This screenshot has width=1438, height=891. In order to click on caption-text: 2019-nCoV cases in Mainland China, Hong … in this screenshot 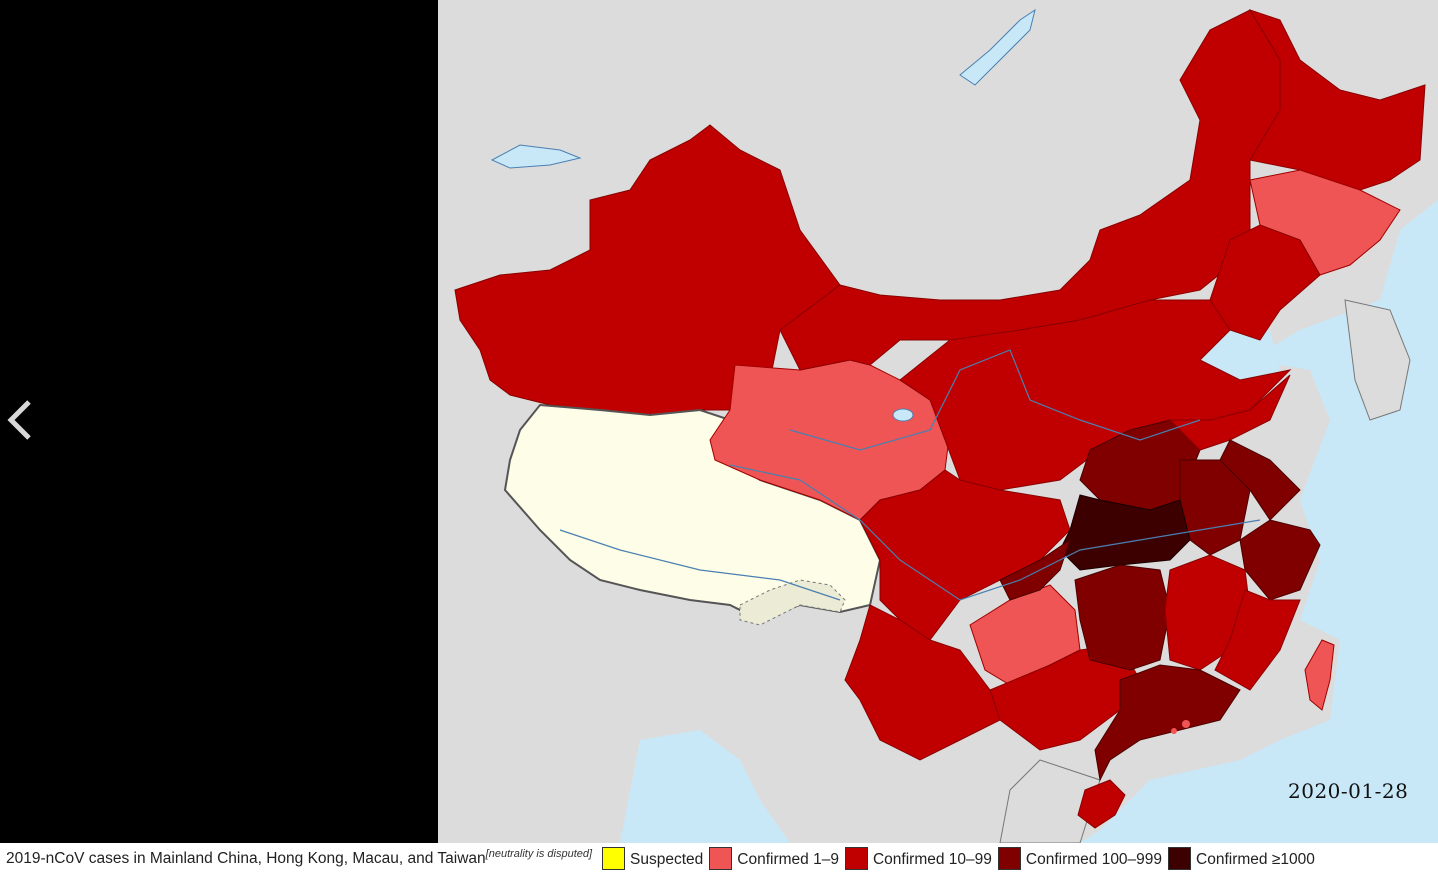, I will do `click(299, 858)`.